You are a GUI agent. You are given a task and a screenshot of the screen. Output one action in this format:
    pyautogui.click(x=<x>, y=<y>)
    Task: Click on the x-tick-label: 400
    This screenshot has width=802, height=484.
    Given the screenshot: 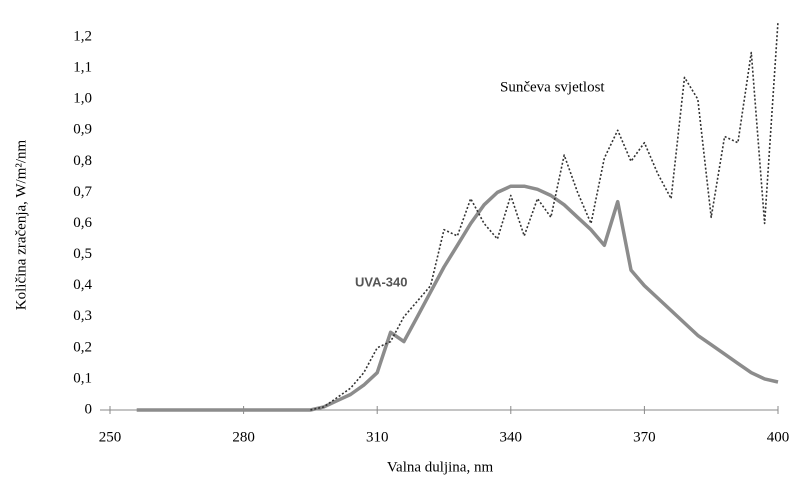 What is the action you would take?
    pyautogui.click(x=778, y=437)
    